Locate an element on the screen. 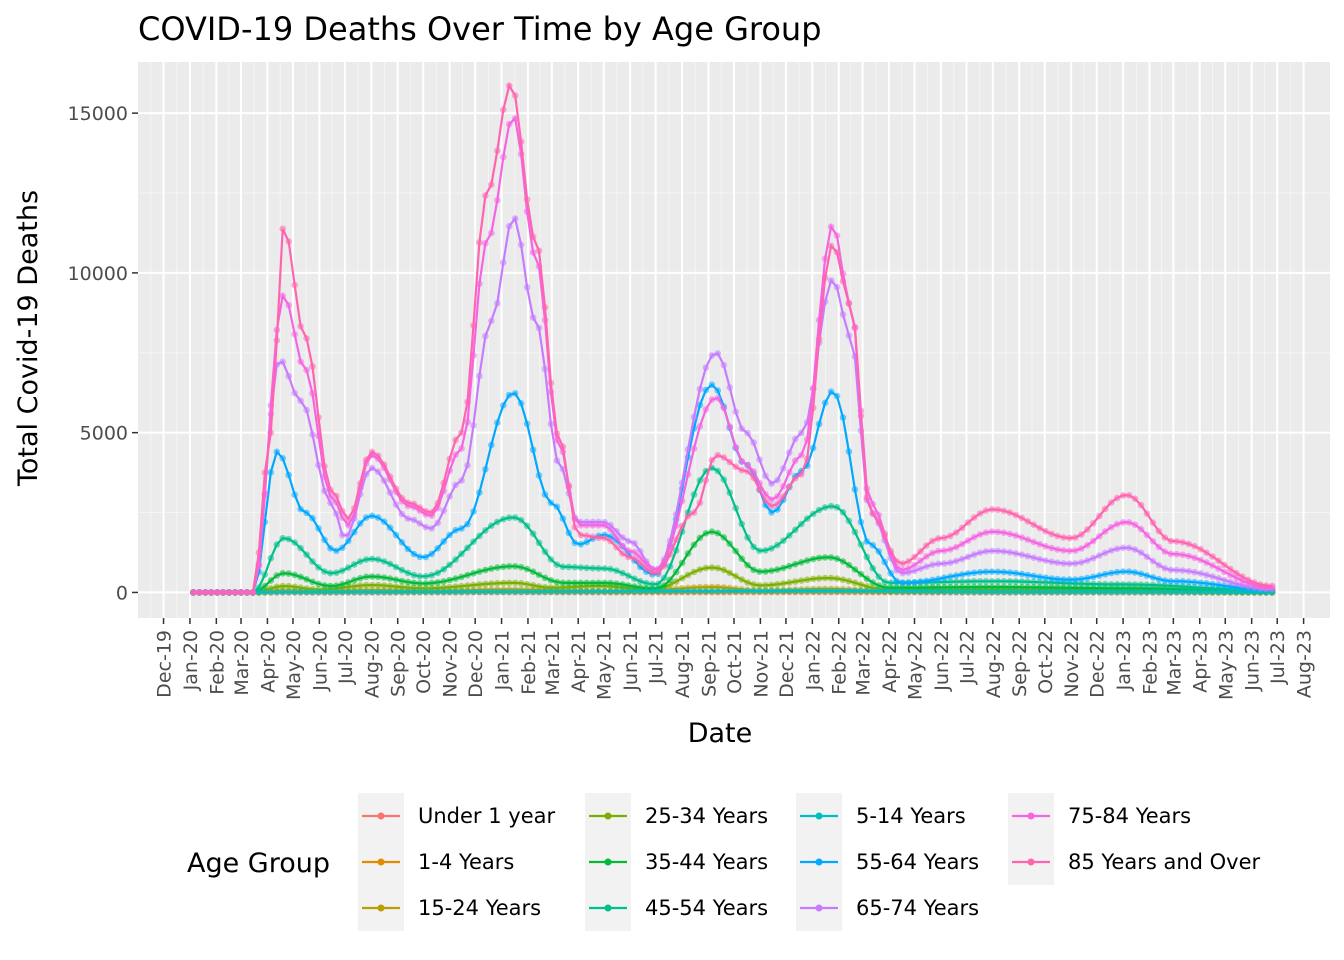 This screenshot has height=960, width=1344. legend-key-point is located at coordinates (819, 816).